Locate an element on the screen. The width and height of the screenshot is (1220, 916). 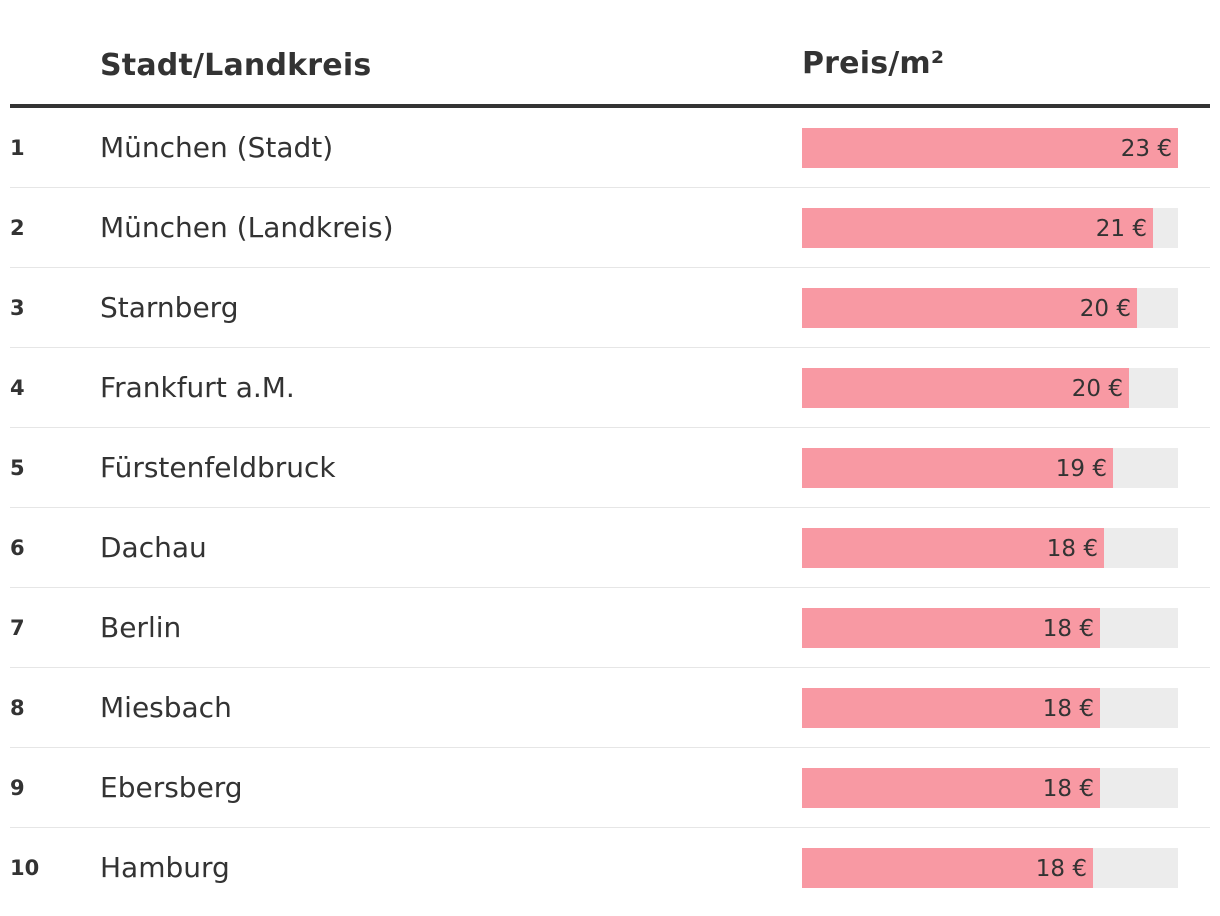
city-name: Hamburg is located at coordinates (165, 867).